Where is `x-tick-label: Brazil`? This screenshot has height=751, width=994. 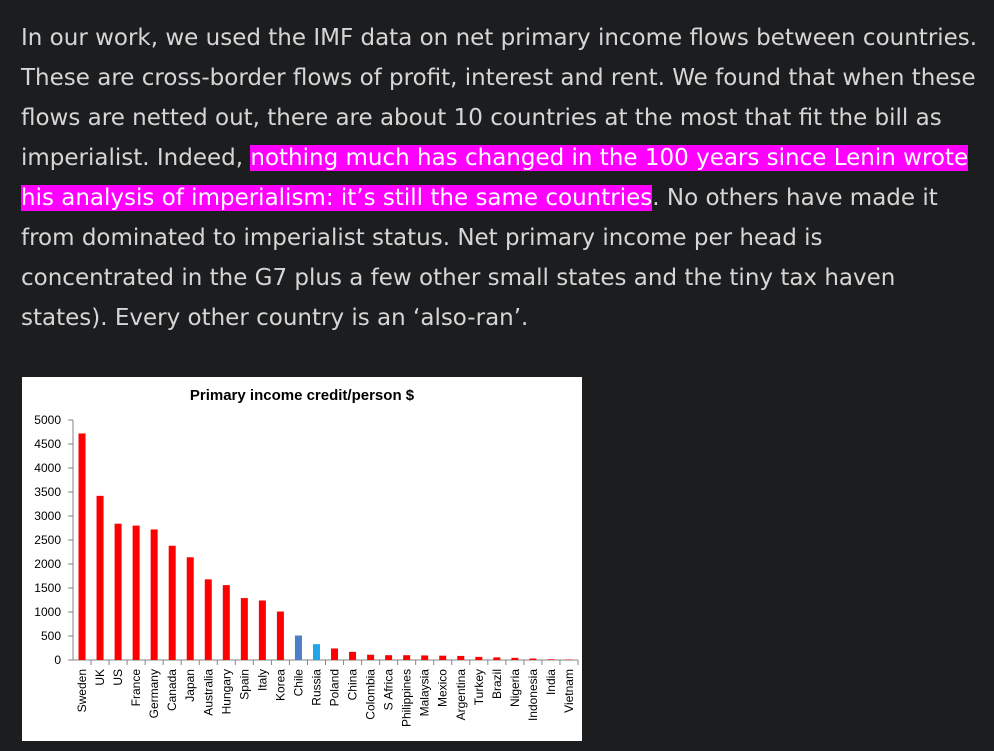
x-tick-label: Brazil is located at coordinates (497, 684).